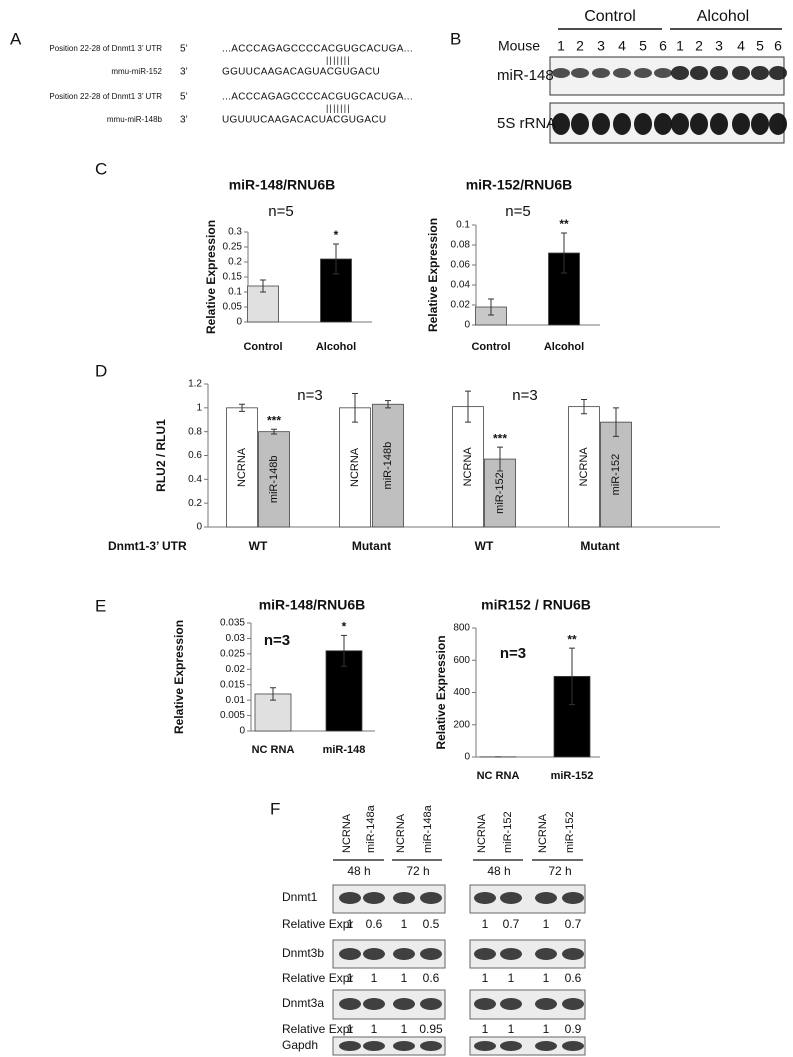 The height and width of the screenshot is (1057, 793). What do you see at coordinates (195, 431) in the screenshot?
I see `y-tick-label: 0.8` at bounding box center [195, 431].